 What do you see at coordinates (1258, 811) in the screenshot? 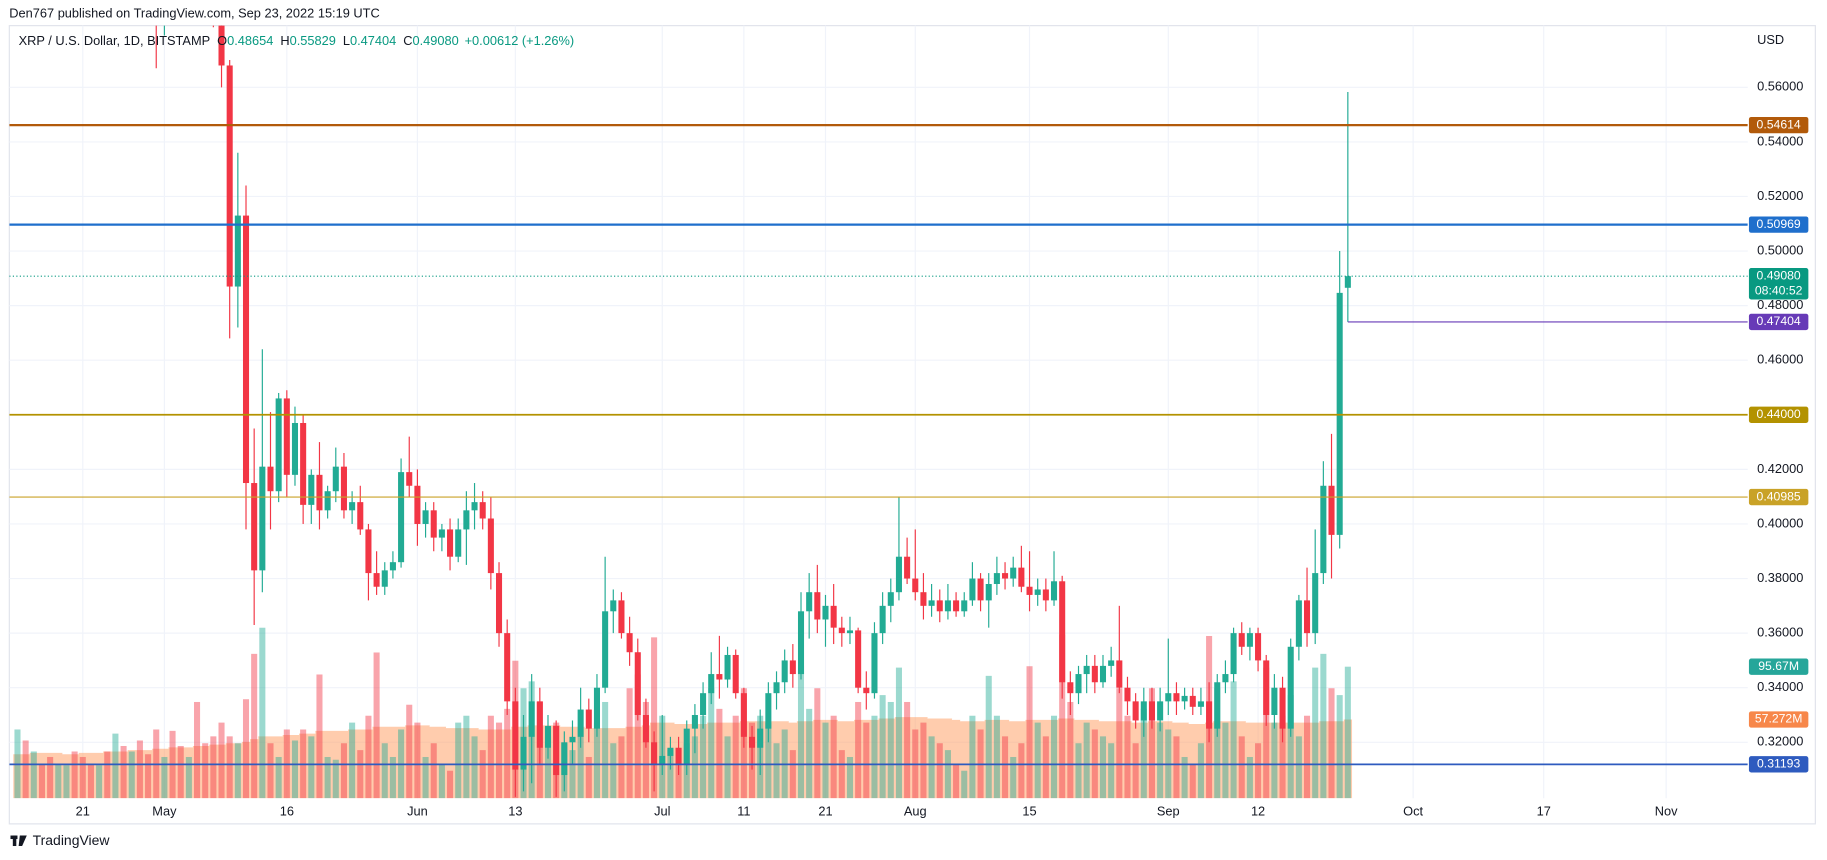
I see `x-tick-label: 12` at bounding box center [1258, 811].